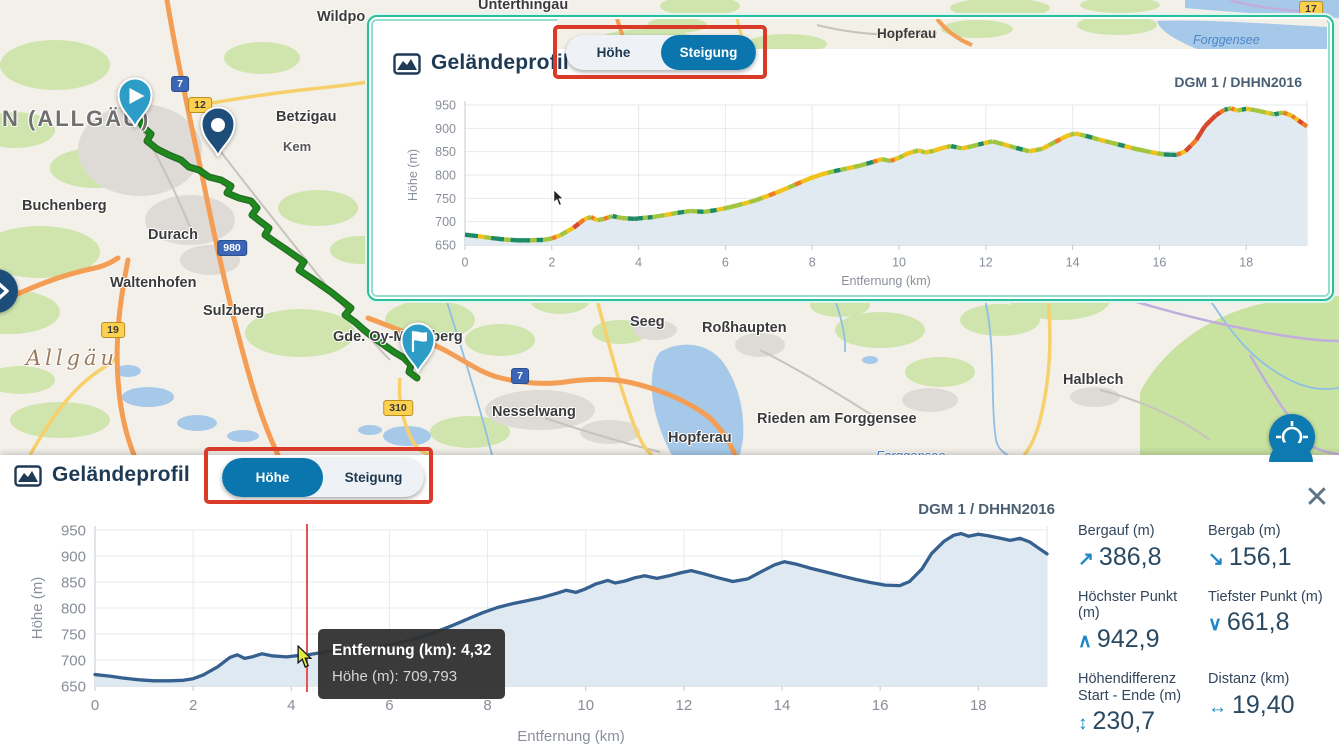  What do you see at coordinates (72, 358) in the screenshot?
I see `map-label: Allgäu` at bounding box center [72, 358].